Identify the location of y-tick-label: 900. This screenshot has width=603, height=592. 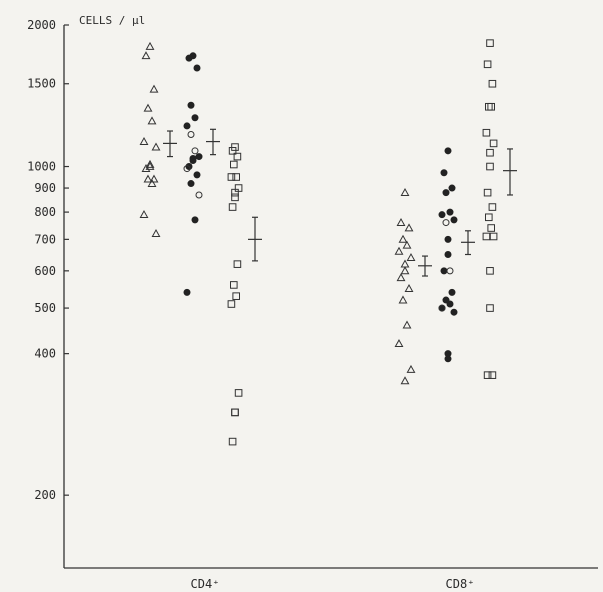
(45, 188).